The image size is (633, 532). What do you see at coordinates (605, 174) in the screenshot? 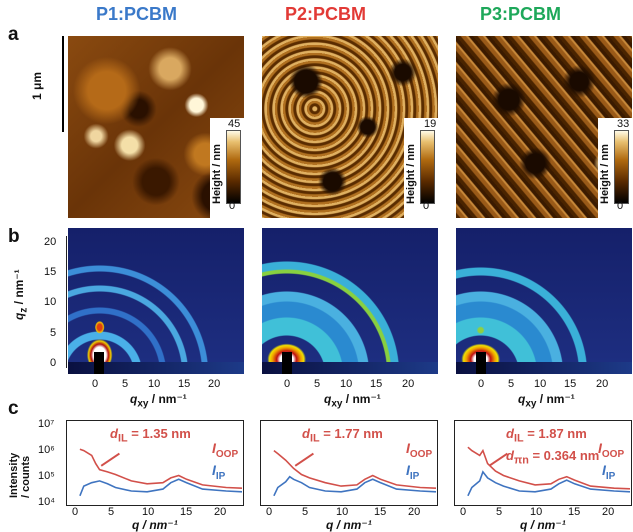
I see `colorbar-label-p3: Height / nm` at bounding box center [605, 174].